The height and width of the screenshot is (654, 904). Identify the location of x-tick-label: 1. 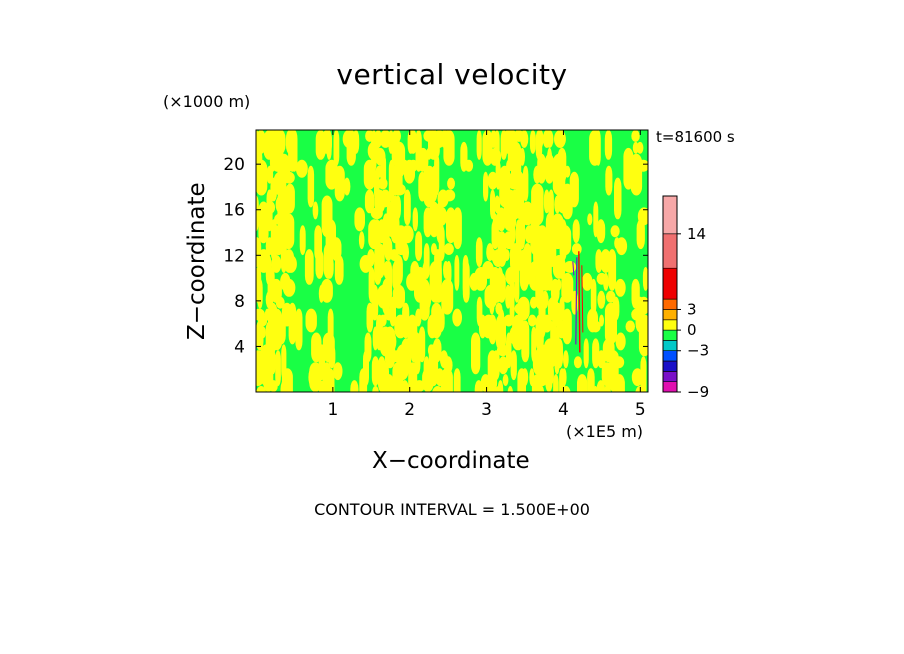
(332, 410).